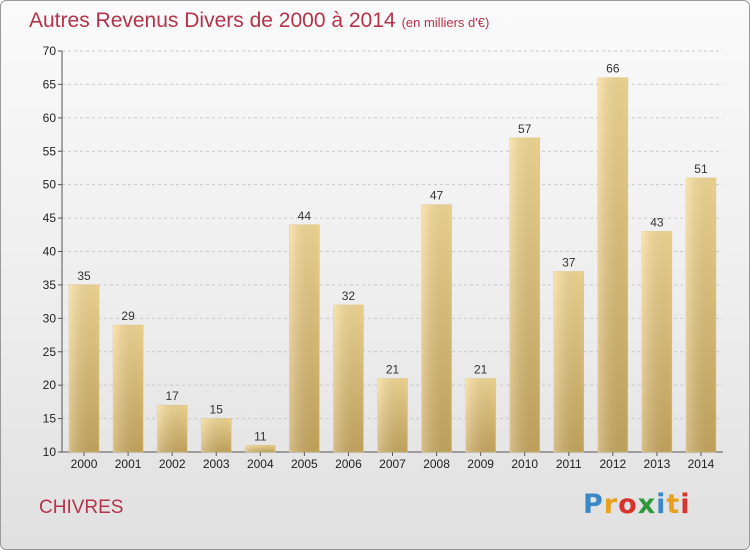 Image resolution: width=750 pixels, height=550 pixels. I want to click on x-tick-label: 2011, so click(569, 464).